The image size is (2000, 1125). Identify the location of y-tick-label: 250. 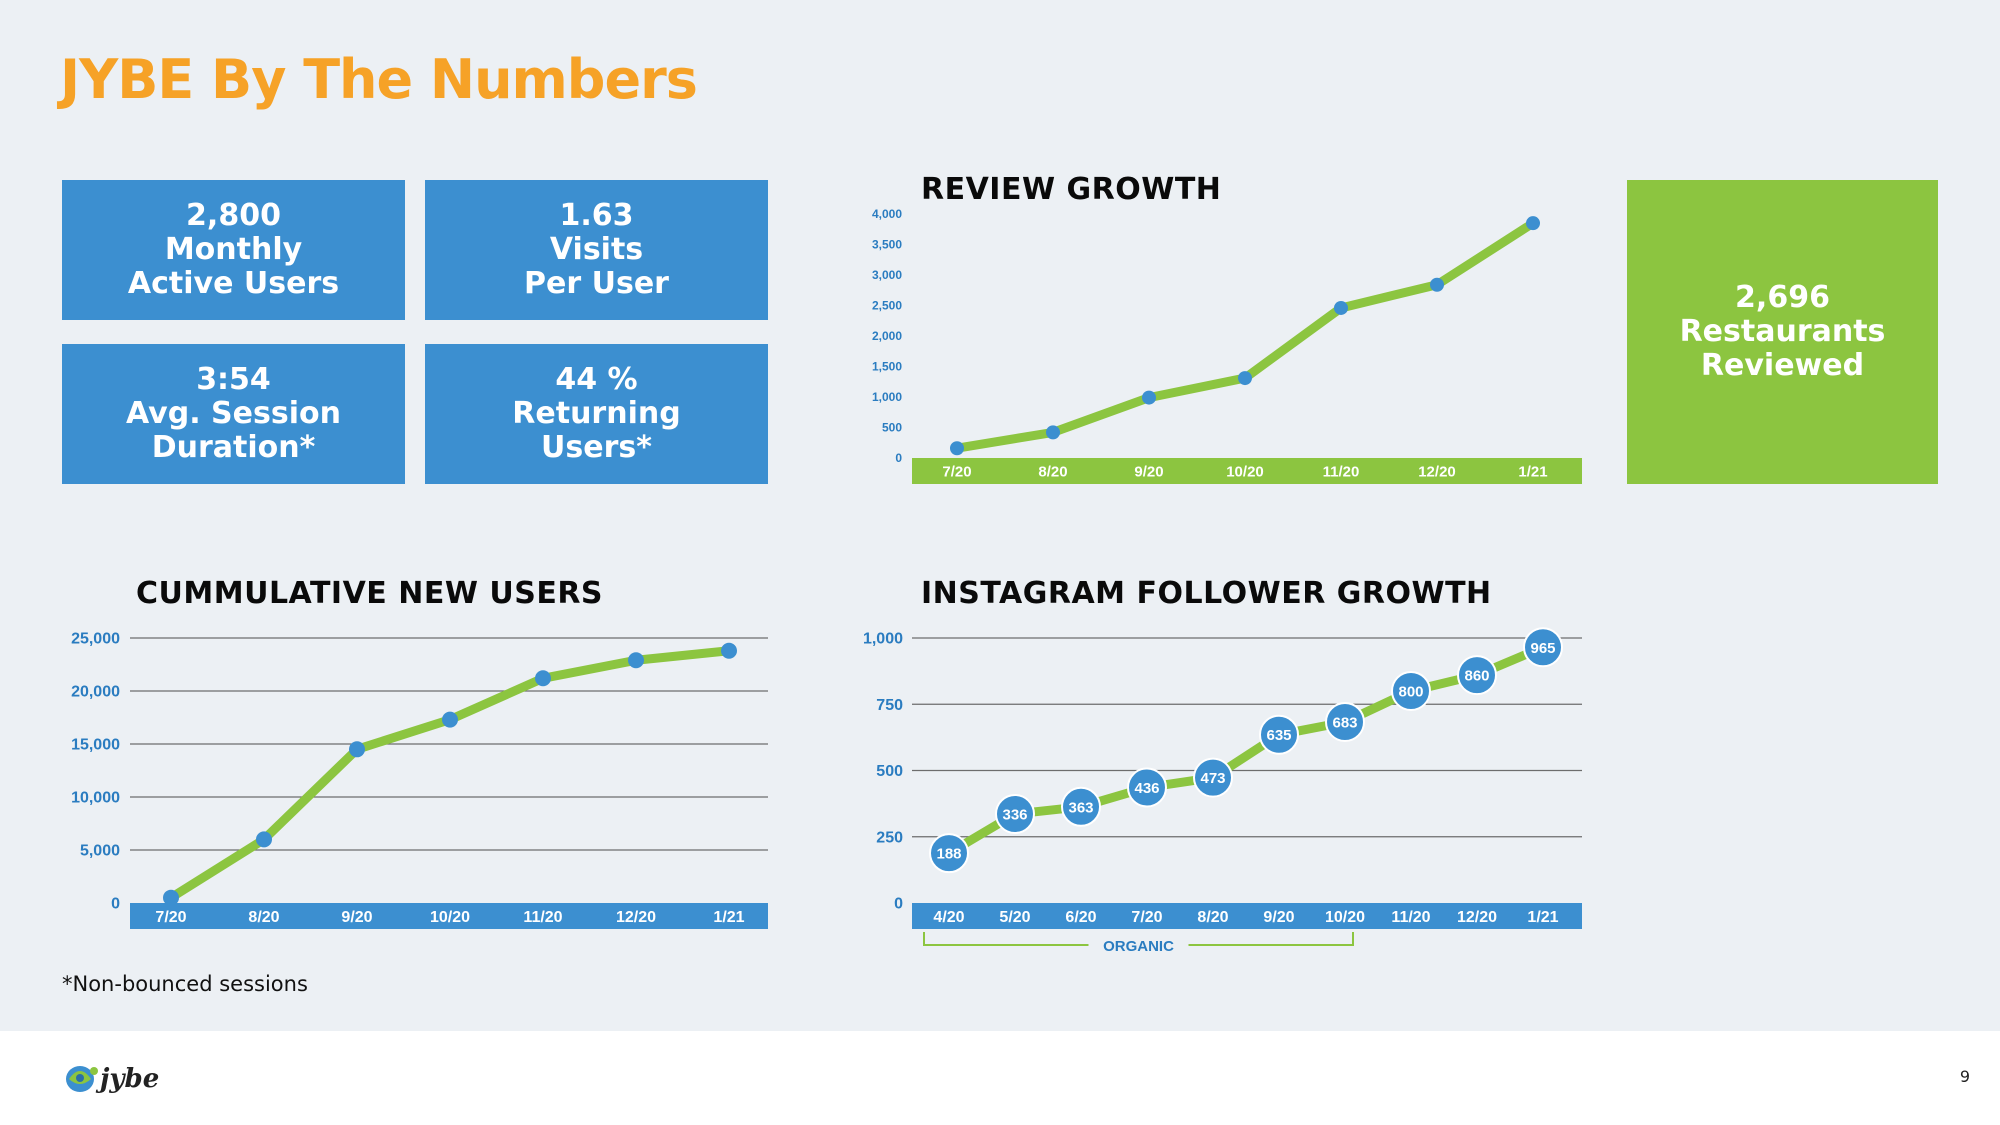
(889, 837).